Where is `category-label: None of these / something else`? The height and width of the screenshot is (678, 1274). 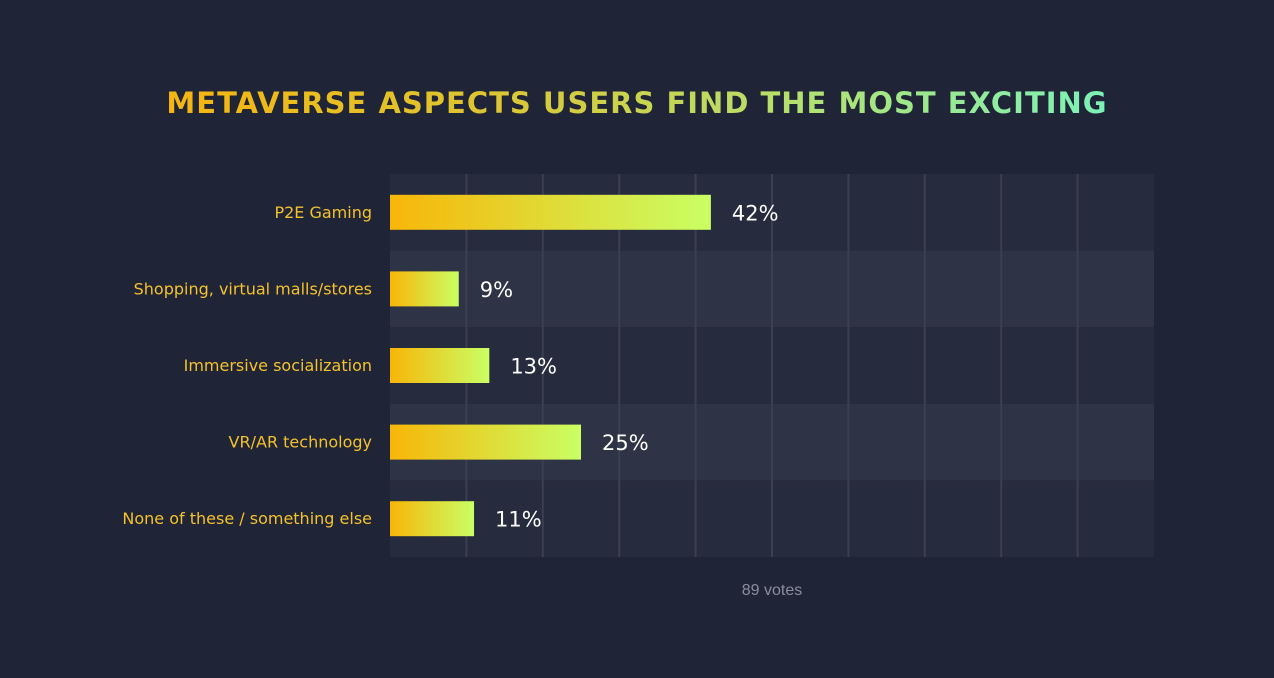 category-label: None of these / something else is located at coordinates (247, 518).